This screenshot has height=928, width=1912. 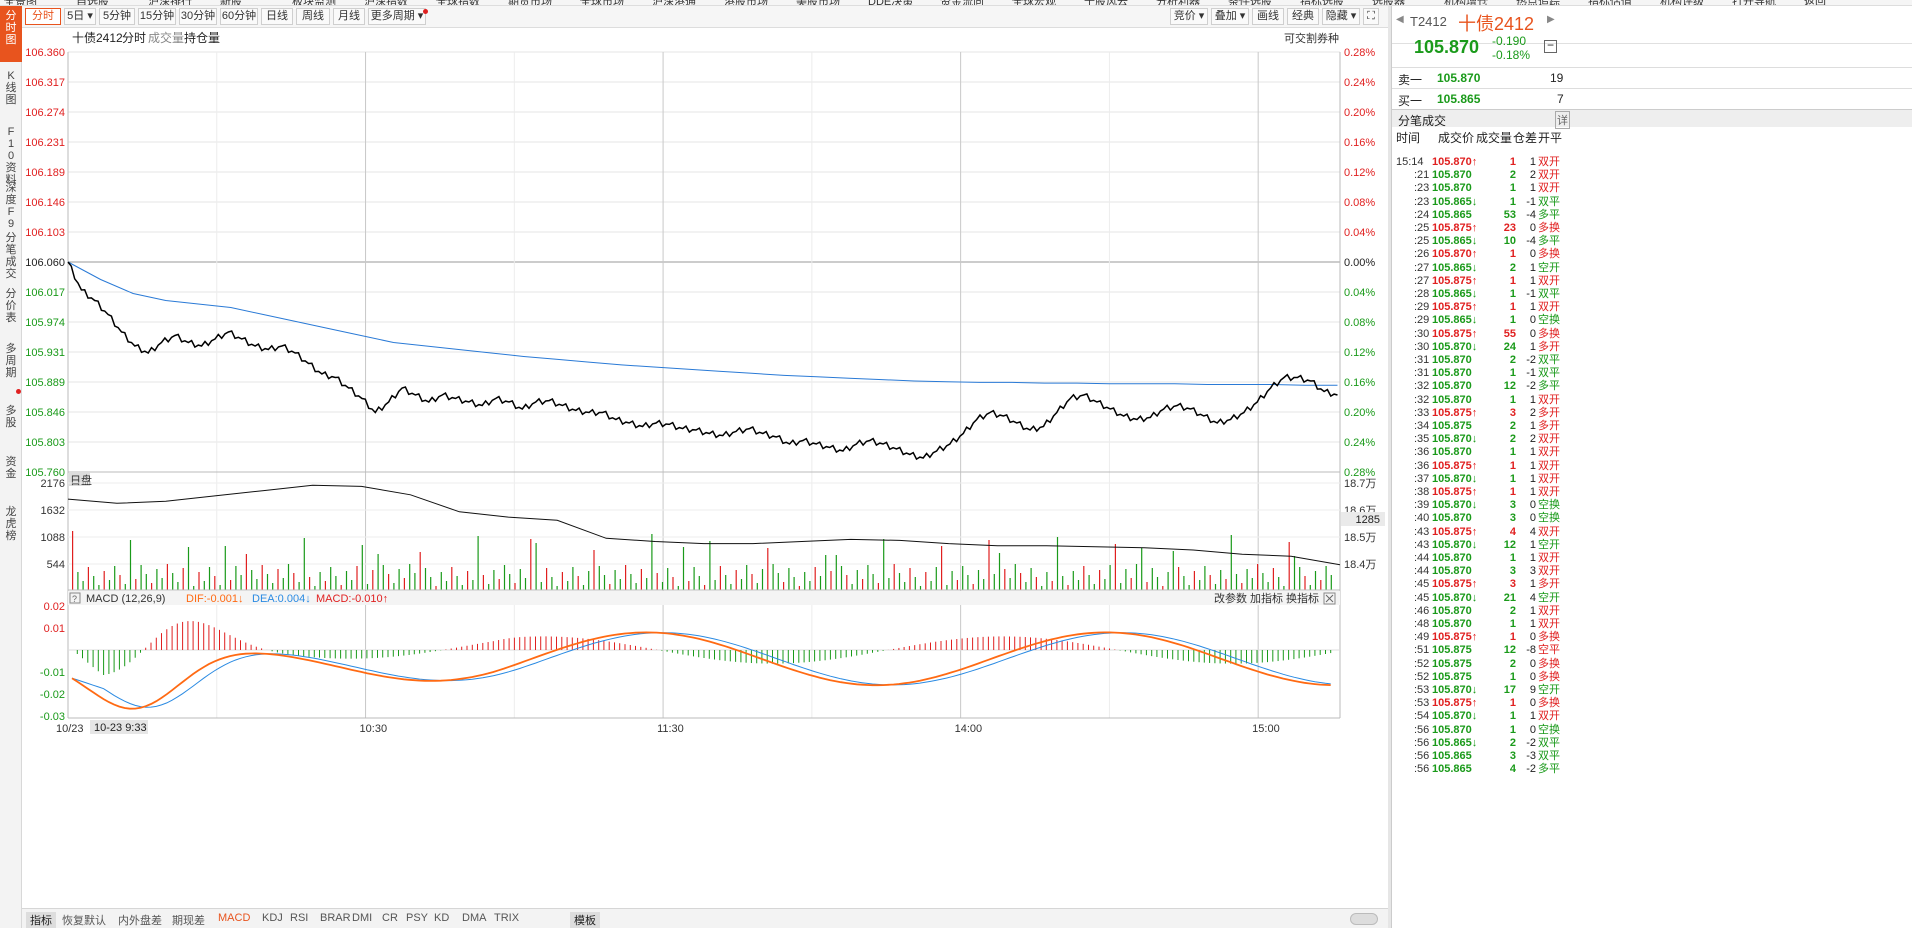 I want to click on indicator-tab: BRAR, so click(x=335, y=918).